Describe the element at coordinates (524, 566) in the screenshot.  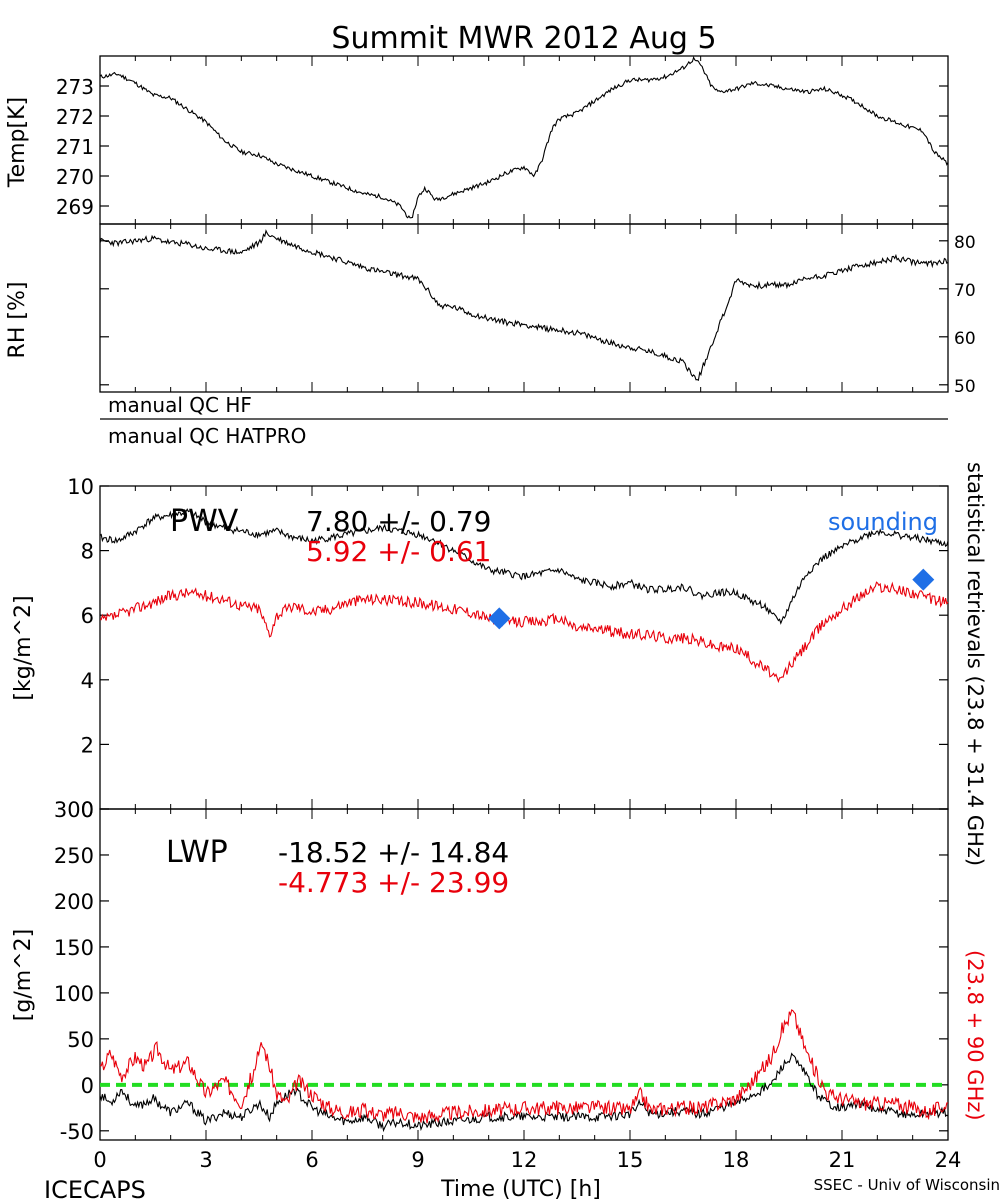
I see `pwv-series-black` at that location.